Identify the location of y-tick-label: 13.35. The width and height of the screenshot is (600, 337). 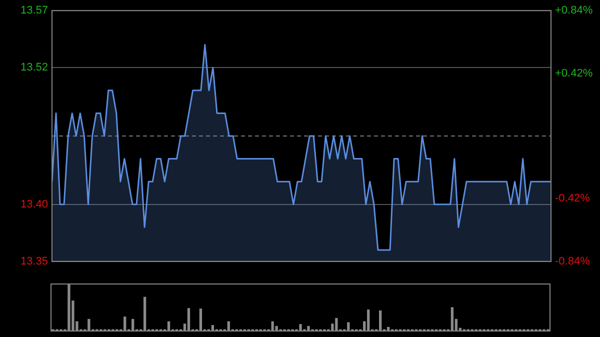
(34, 261).